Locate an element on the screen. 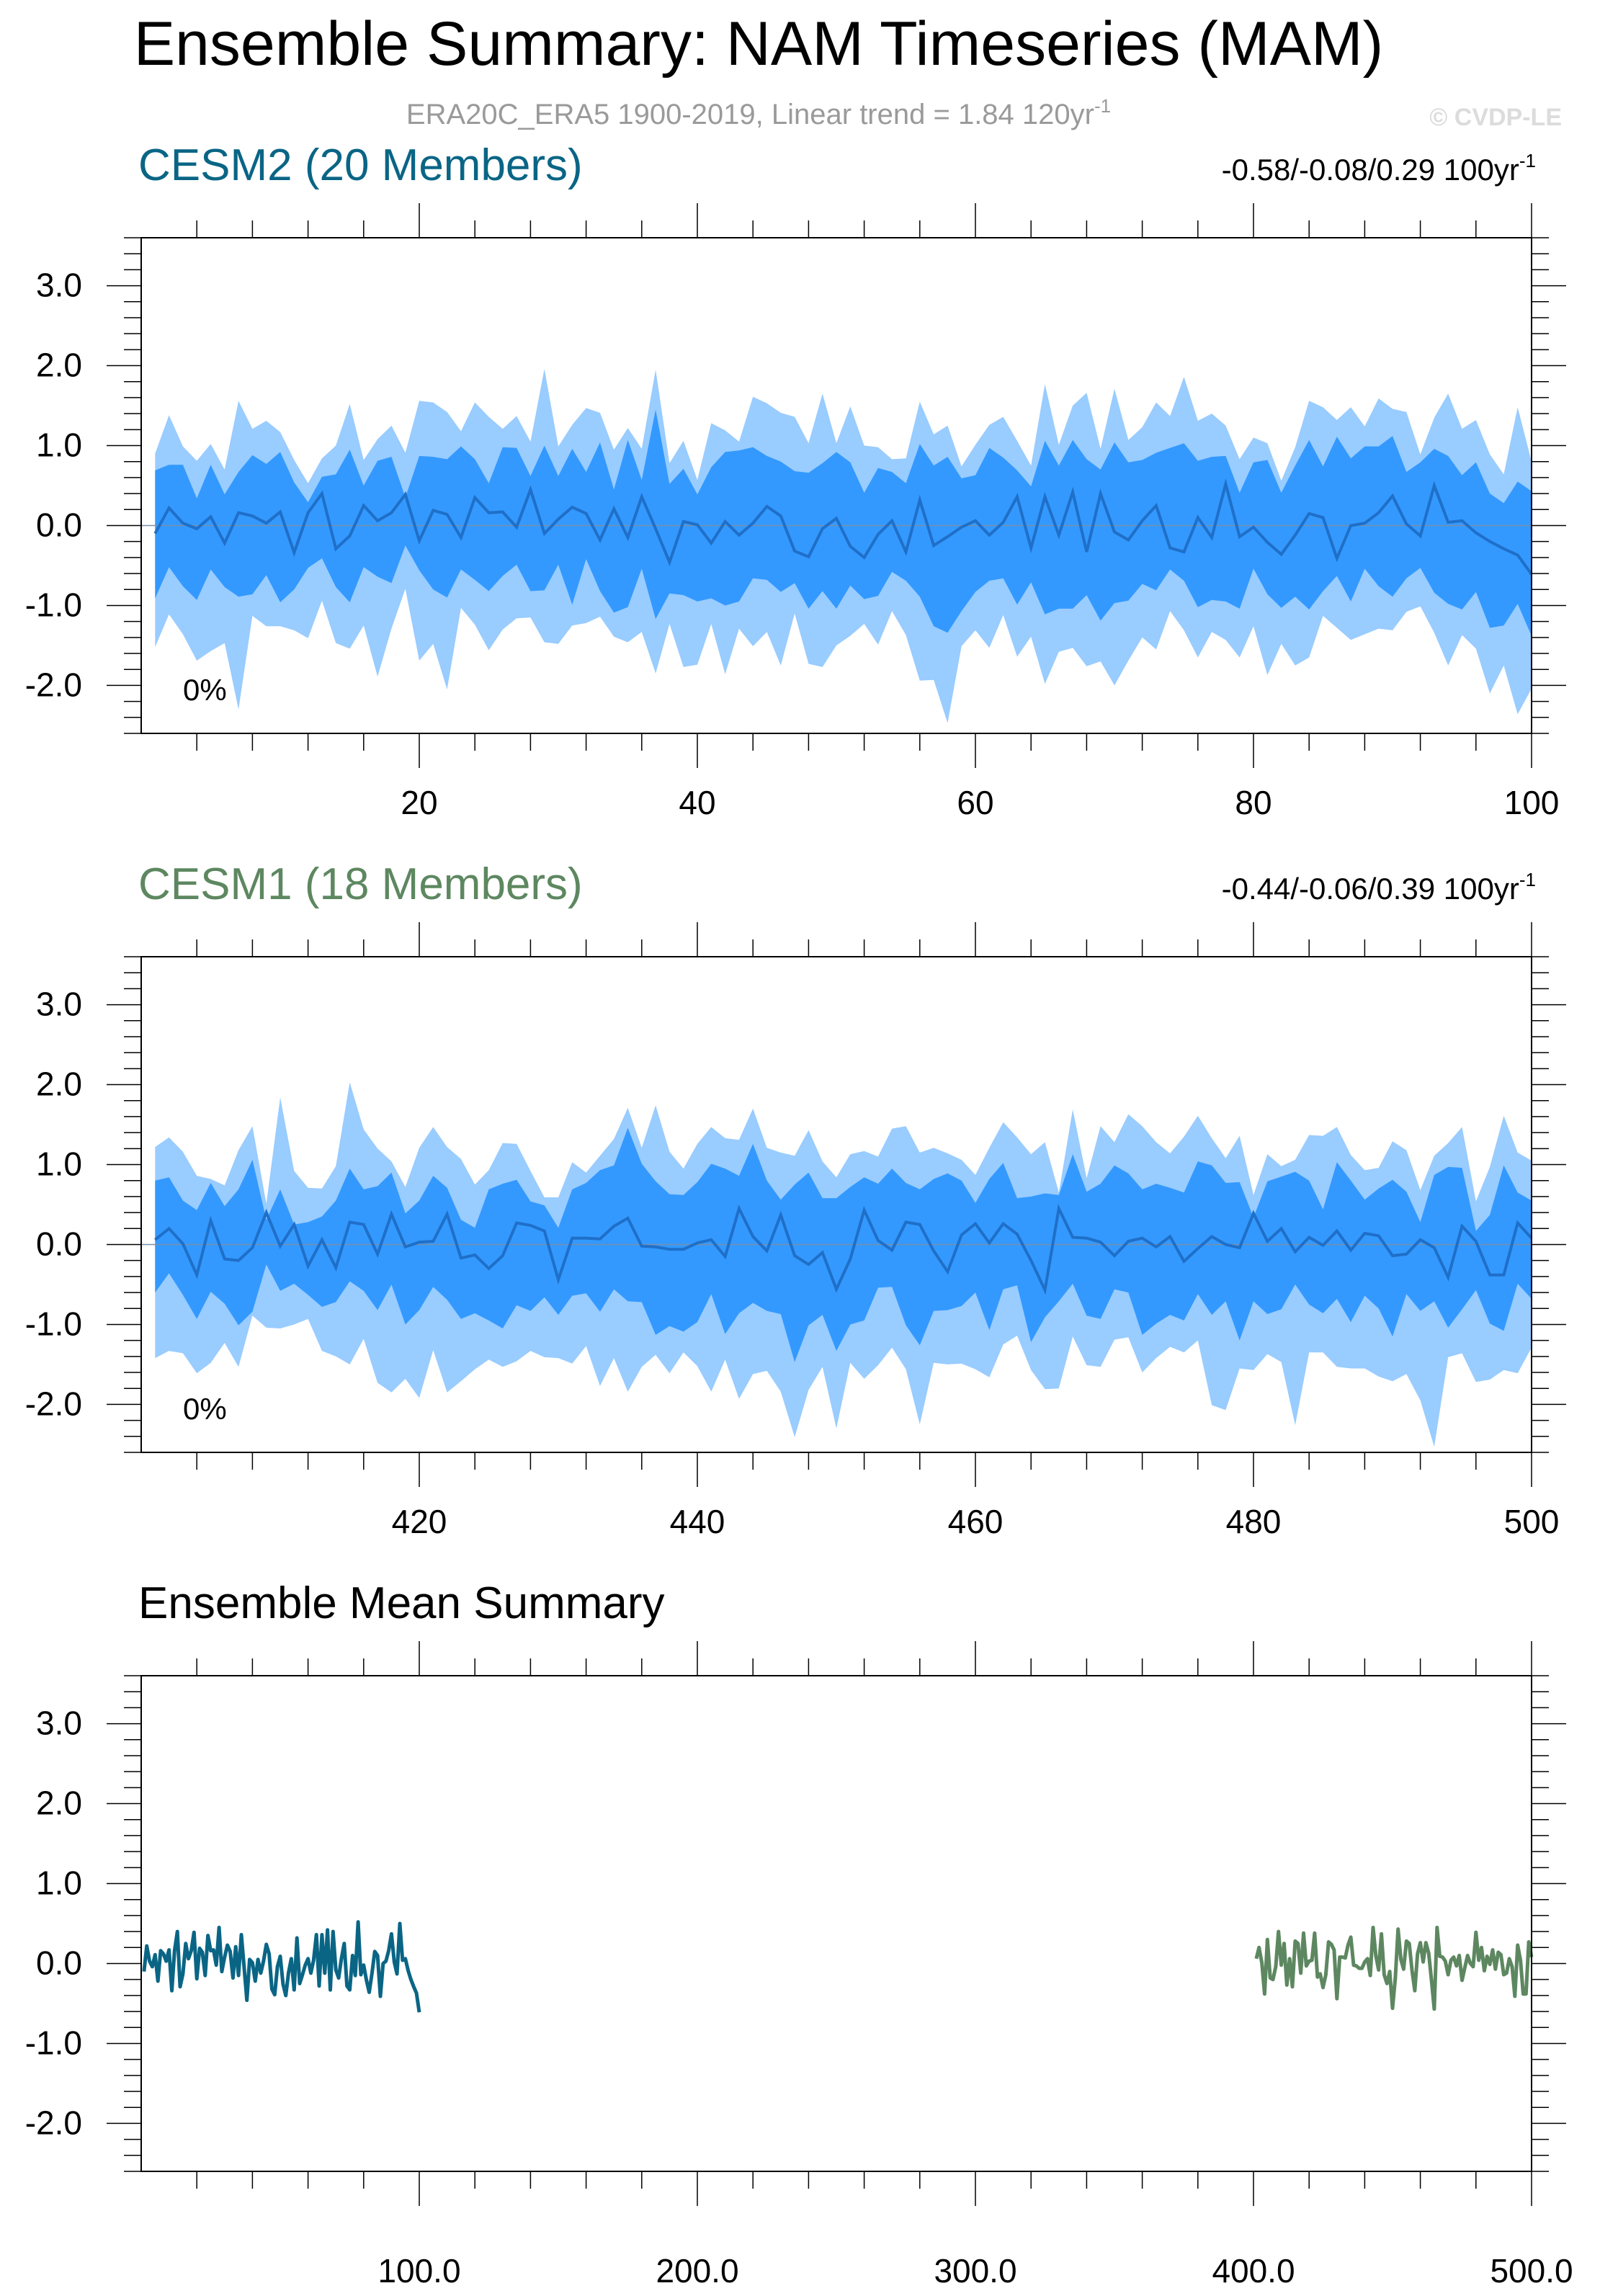 This screenshot has width=1600, height=2296. chart-title: CESM1 (18 Members) is located at coordinates (360, 884).